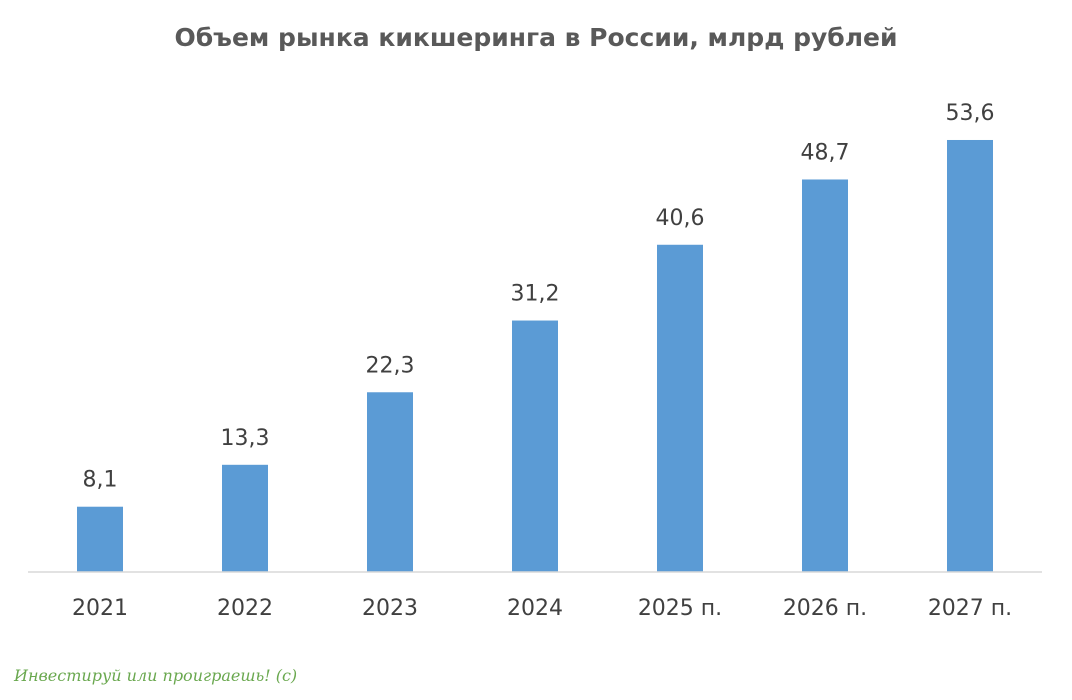 This screenshot has width=1072, height=700. Describe the element at coordinates (390, 482) in the screenshot. I see `bar-2023` at that location.